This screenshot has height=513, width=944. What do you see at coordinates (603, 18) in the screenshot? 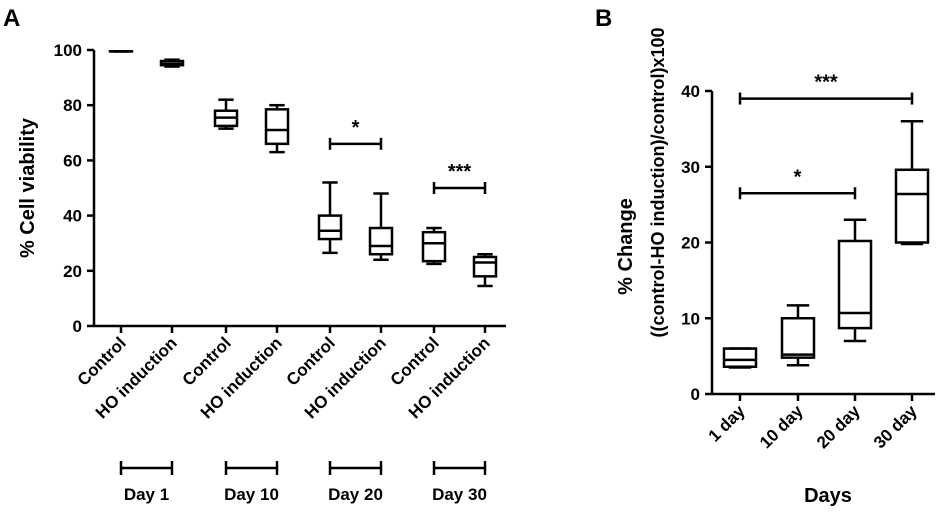
I see `panel-b-label: B` at bounding box center [603, 18].